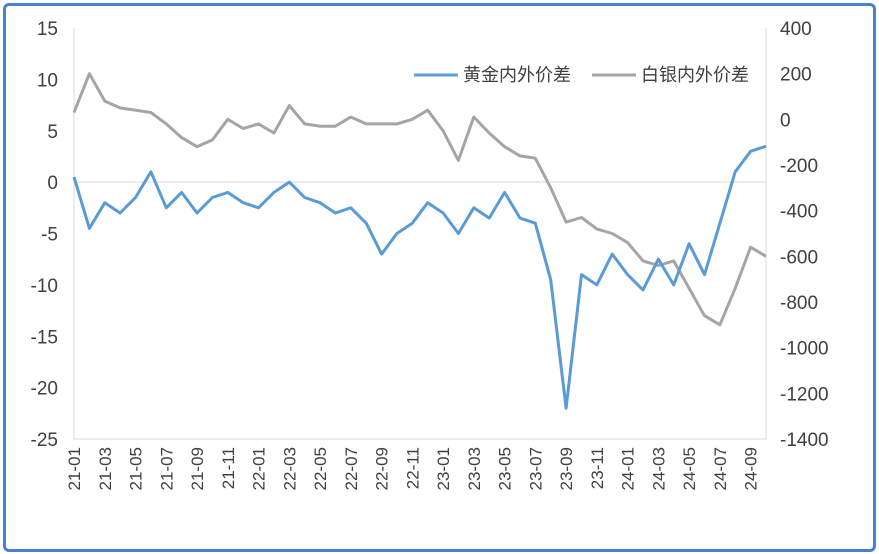 Image resolution: width=879 pixels, height=554 pixels. I want to click on x-tick-label: 24-01, so click(628, 468).